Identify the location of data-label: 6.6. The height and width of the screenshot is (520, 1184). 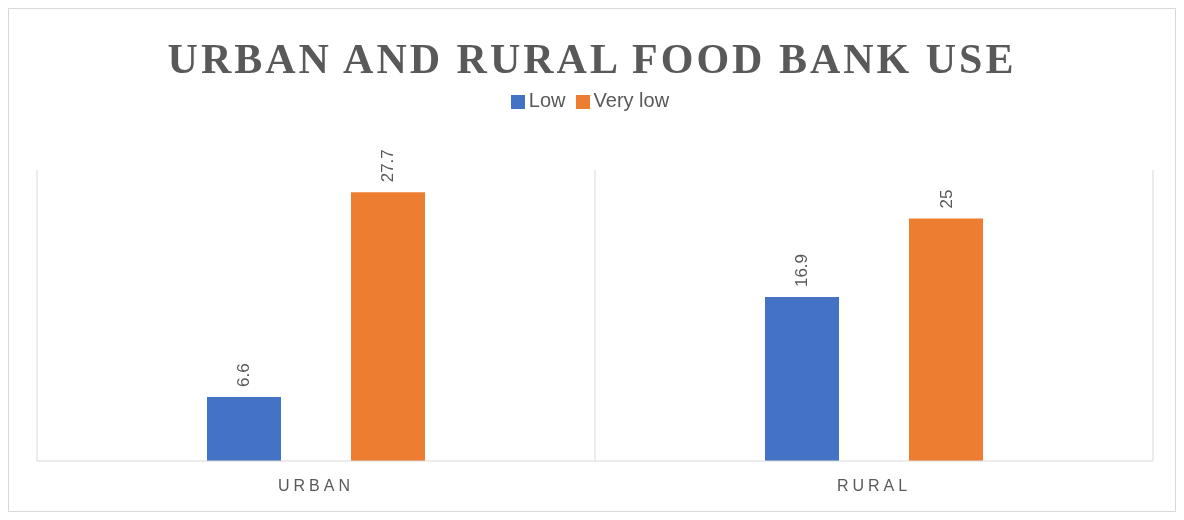
(244, 375).